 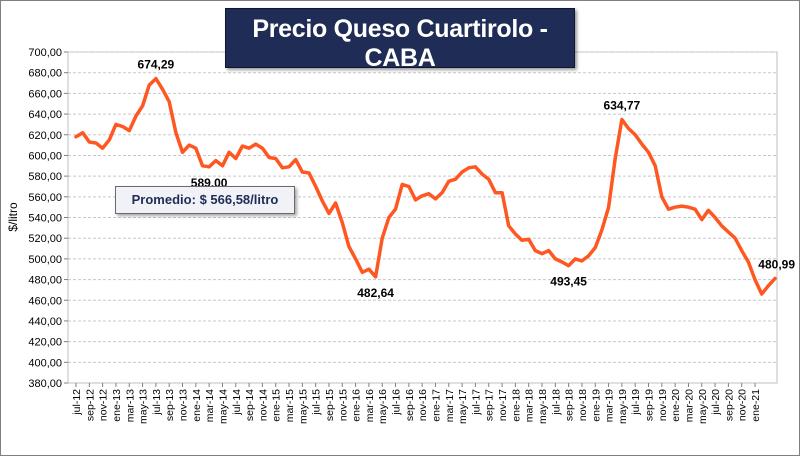 I want to click on x-tick-label: mar-13, so click(x=130, y=405).